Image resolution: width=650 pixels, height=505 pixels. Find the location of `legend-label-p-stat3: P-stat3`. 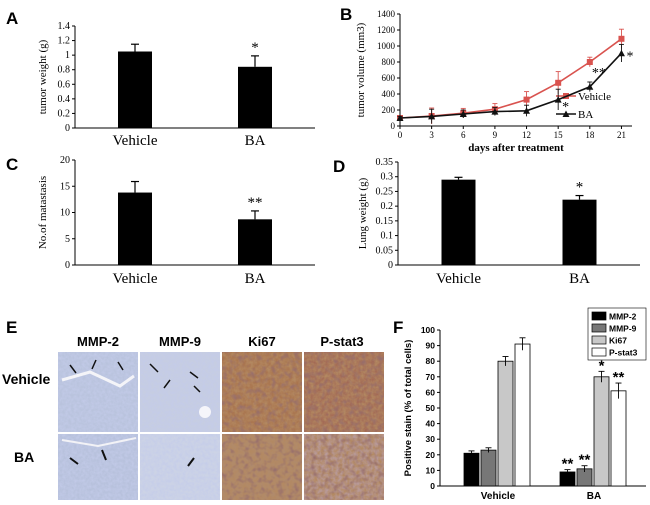

legend-label-p-stat3: P-stat3 is located at coordinates (623, 353).